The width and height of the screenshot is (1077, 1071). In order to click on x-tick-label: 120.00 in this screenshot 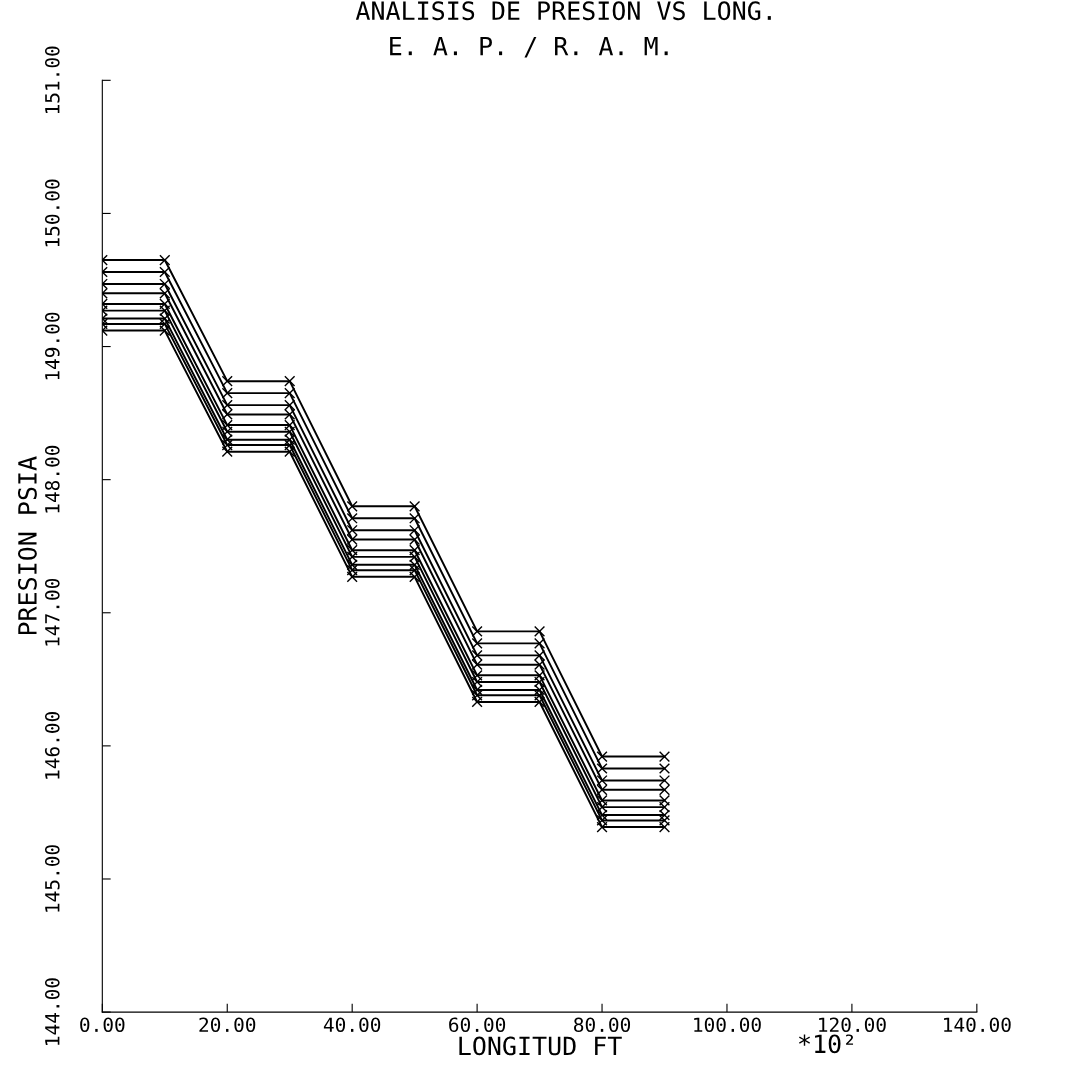, I will do `click(852, 1025)`.